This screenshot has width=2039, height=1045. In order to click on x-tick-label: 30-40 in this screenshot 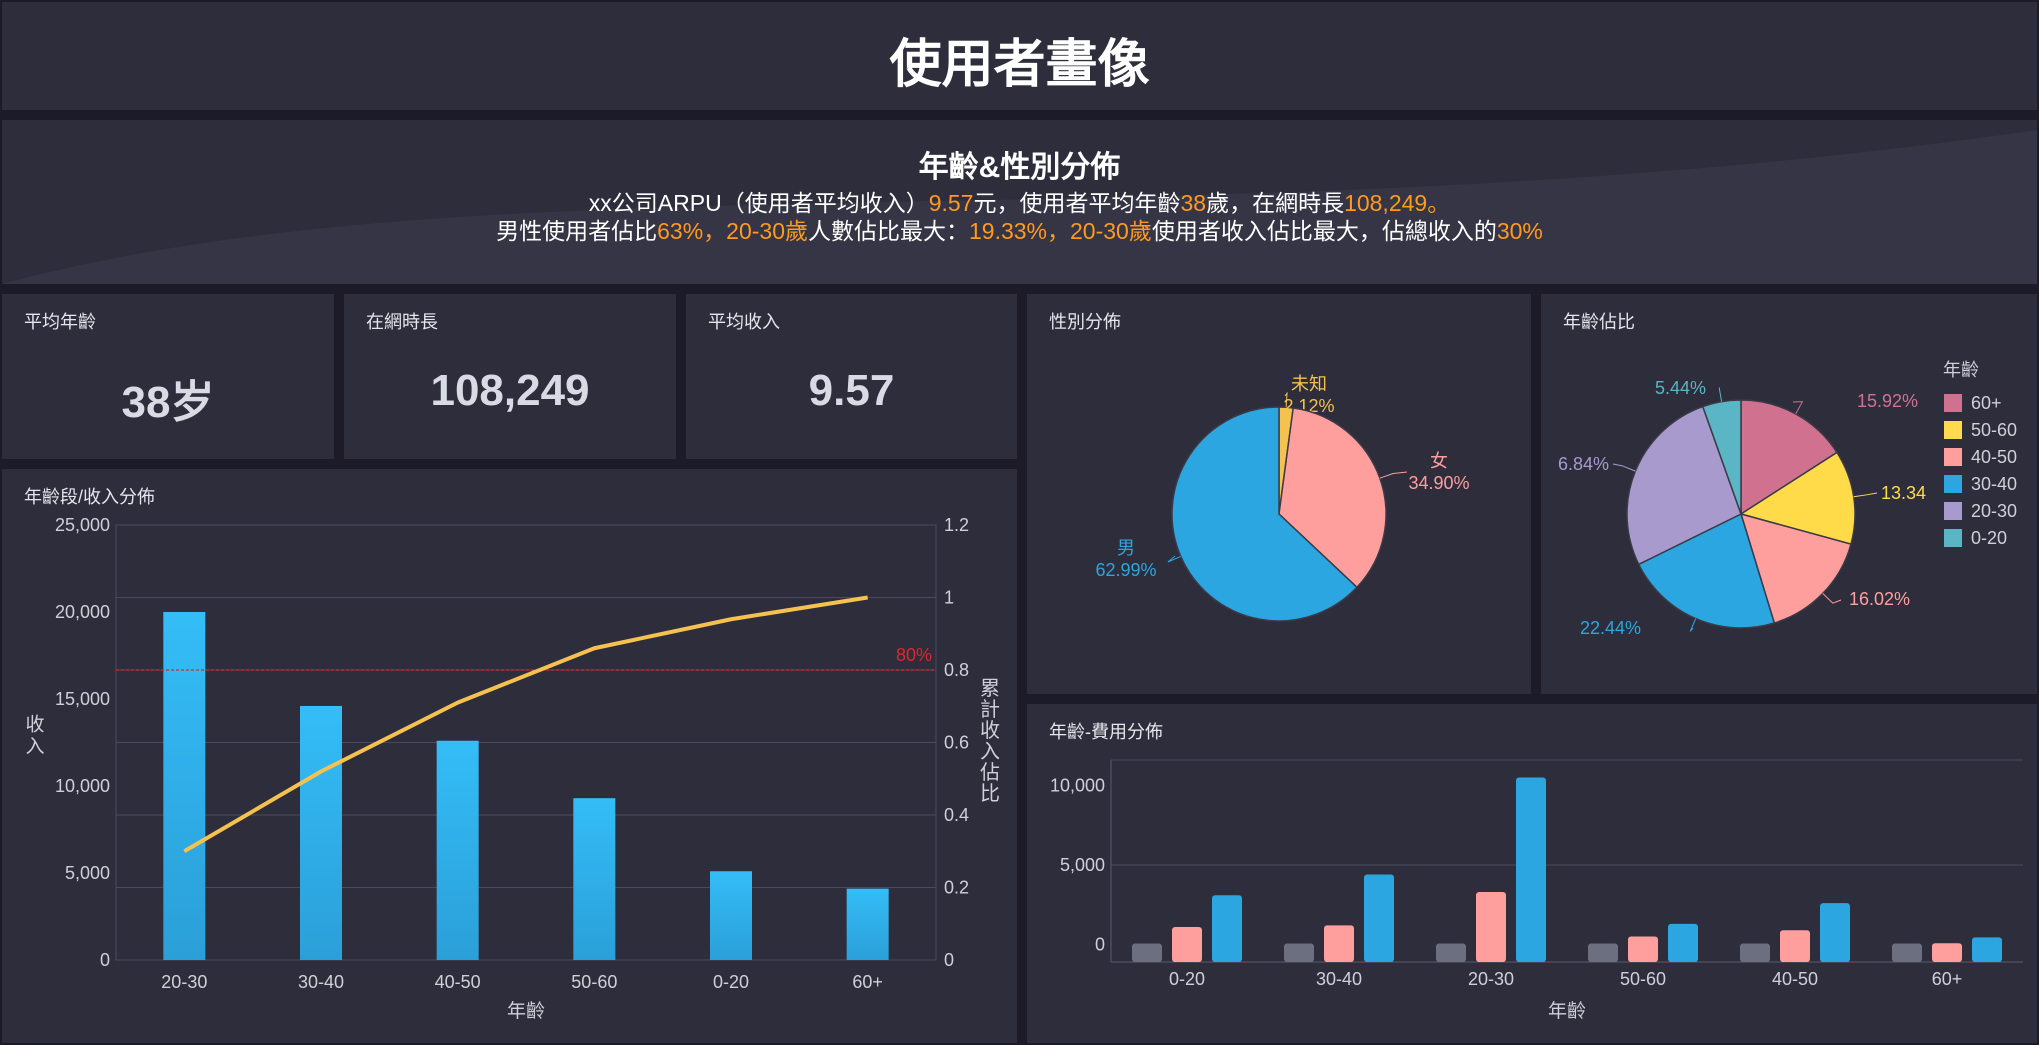, I will do `click(321, 982)`.